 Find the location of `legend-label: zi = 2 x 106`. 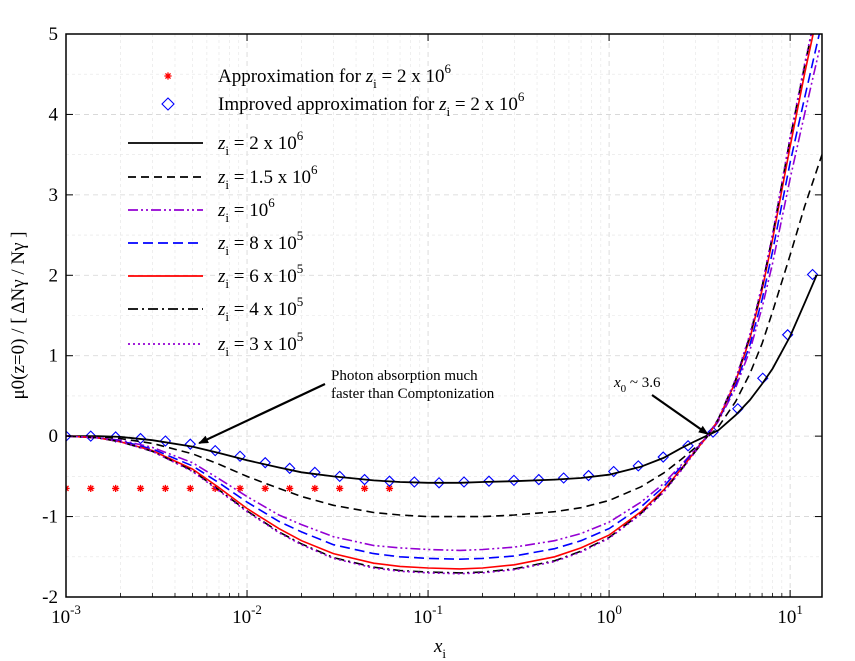

legend-label: zi = 2 x 106 is located at coordinates (260, 143).